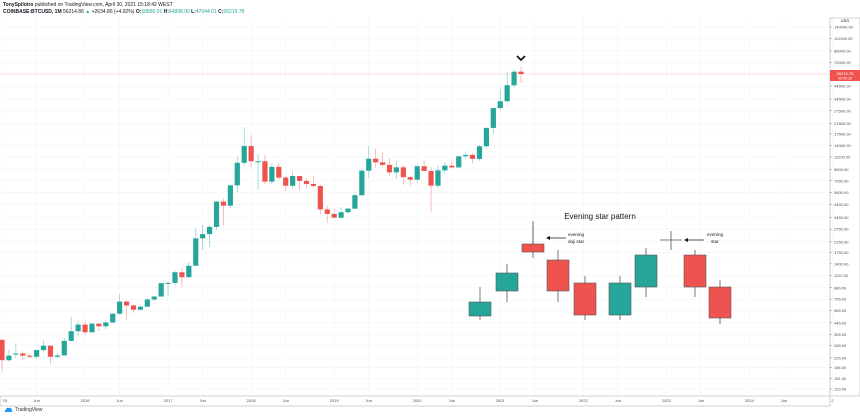 The width and height of the screenshot is (860, 418). What do you see at coordinates (600, 216) in the screenshot?
I see `svg-text: Evening star pattern` at bounding box center [600, 216].